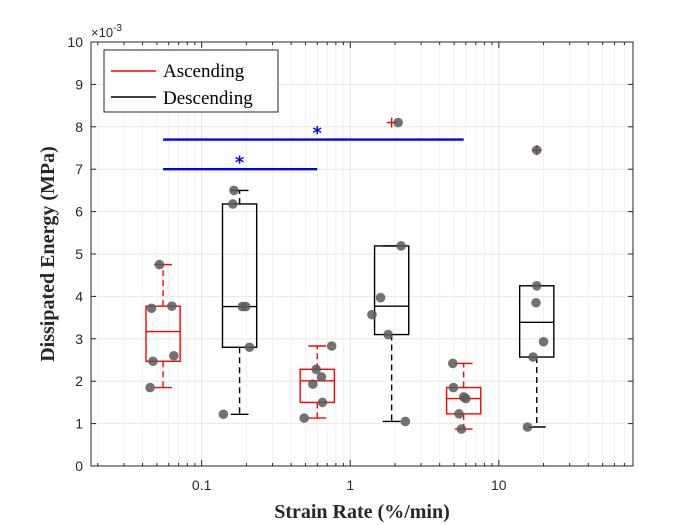 Image resolution: width=700 pixels, height=525 pixels. I want to click on y-tick-label: 10, so click(75, 42).